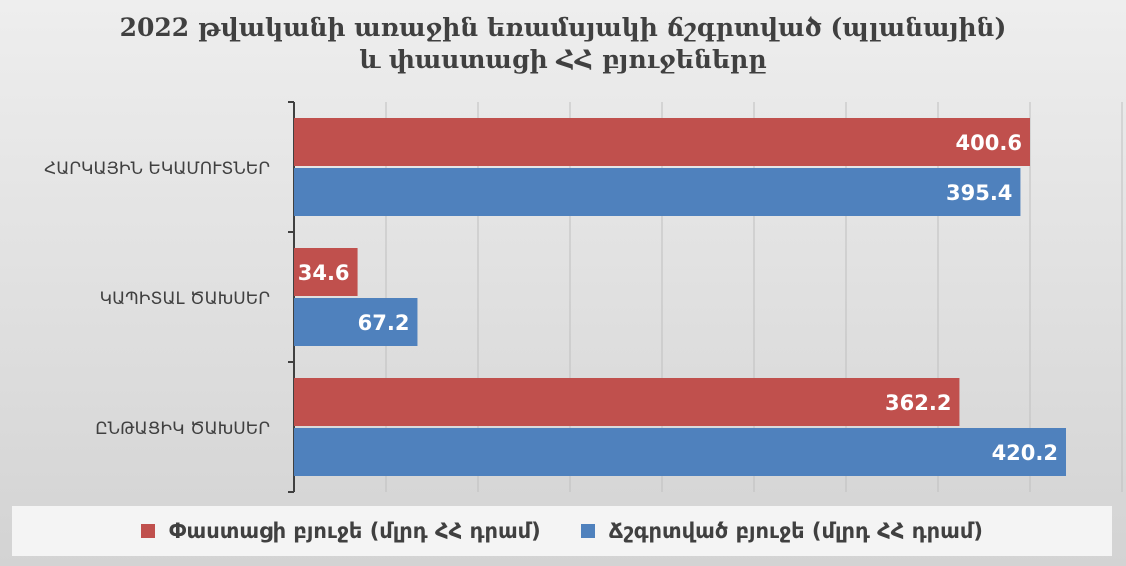 This screenshot has height=566, width=1126. What do you see at coordinates (355, 531) in the screenshot?
I see `legend-label-actual: Փաստացի բյուջե (մլրդ ՀՀ դրամ)` at bounding box center [355, 531].